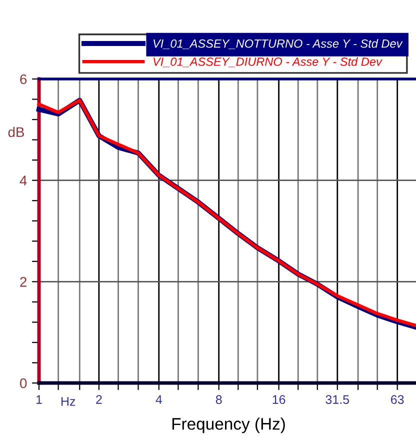 The height and width of the screenshot is (437, 416). What do you see at coordinates (219, 399) in the screenshot?
I see `x-tick-label: 8` at bounding box center [219, 399].